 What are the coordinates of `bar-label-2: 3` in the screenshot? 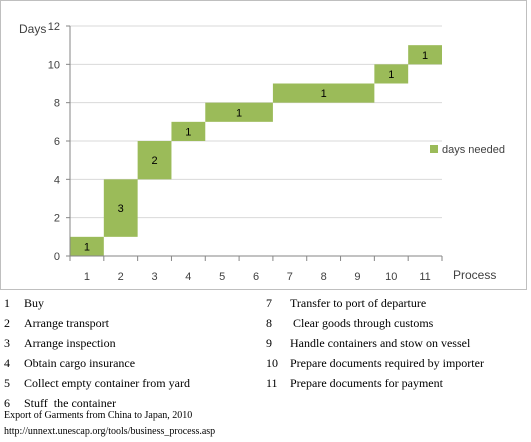 It's located at (121, 209).